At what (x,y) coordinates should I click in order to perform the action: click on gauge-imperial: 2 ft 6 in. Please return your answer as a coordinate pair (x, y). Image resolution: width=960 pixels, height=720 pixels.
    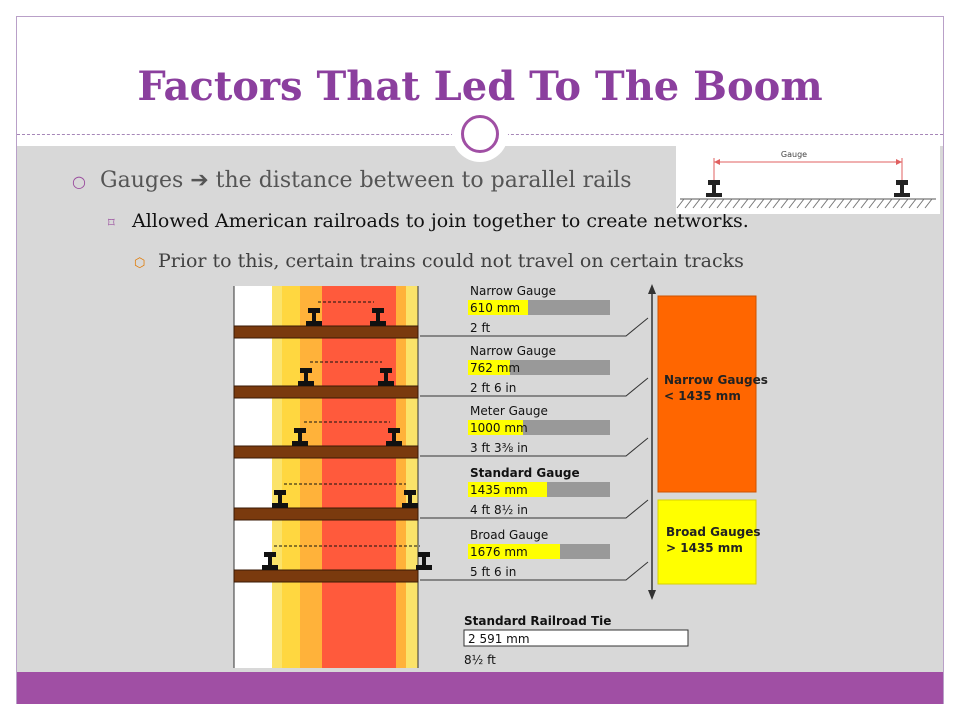
    Looking at the image, I should click on (493, 388).